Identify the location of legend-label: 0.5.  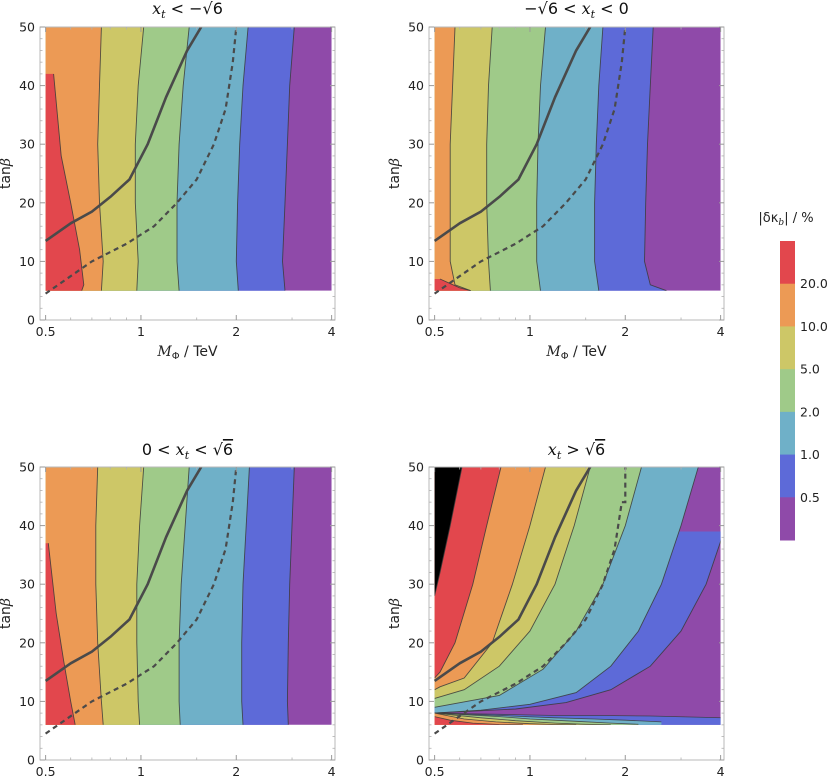
(810, 497).